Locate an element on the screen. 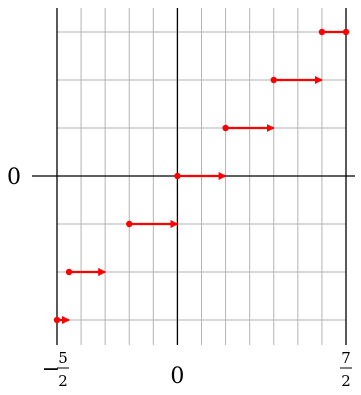  x-tick-numerator: 7 is located at coordinates (346, 358).